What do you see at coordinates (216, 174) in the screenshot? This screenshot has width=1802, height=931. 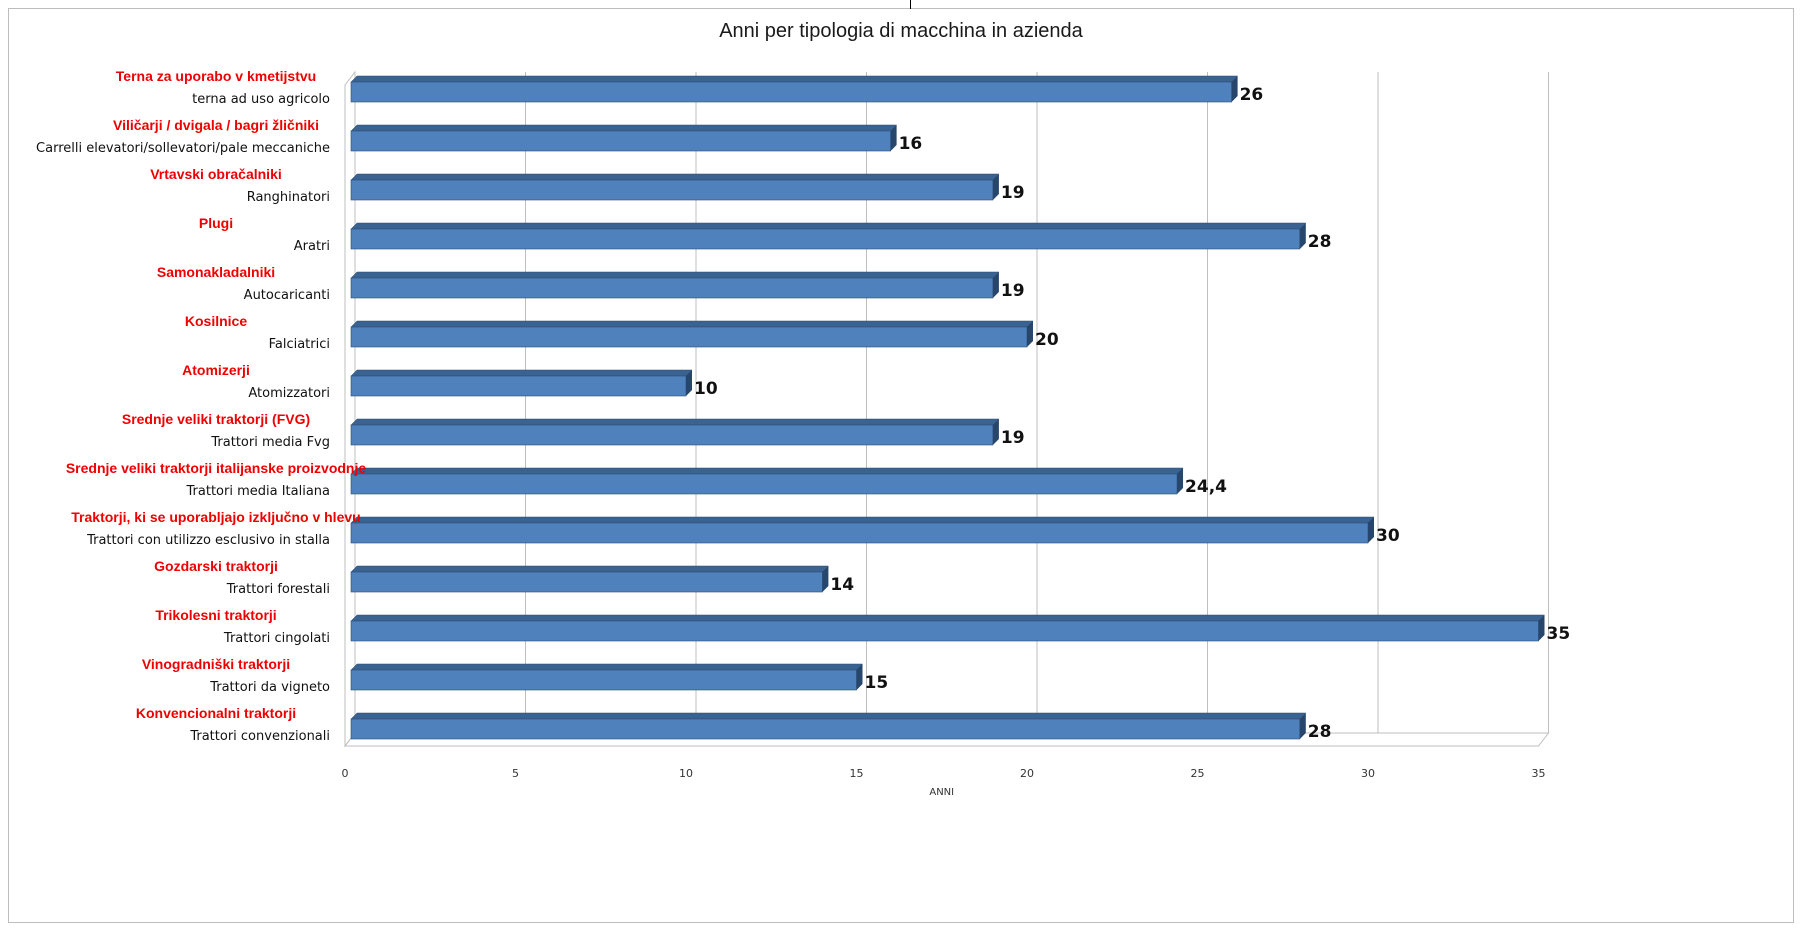 I see `category-label-secondary: Vrtavski obračalniki` at bounding box center [216, 174].